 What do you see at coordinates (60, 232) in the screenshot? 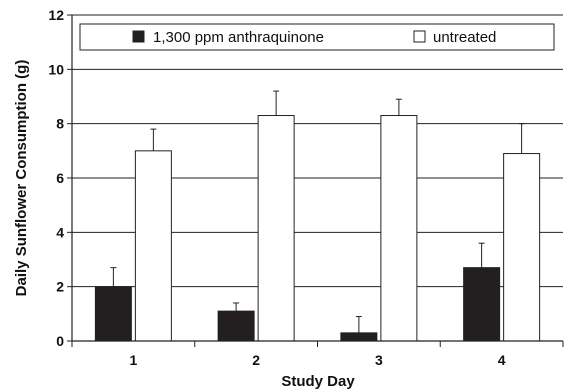
I see `y-tick-label: 4` at bounding box center [60, 232].